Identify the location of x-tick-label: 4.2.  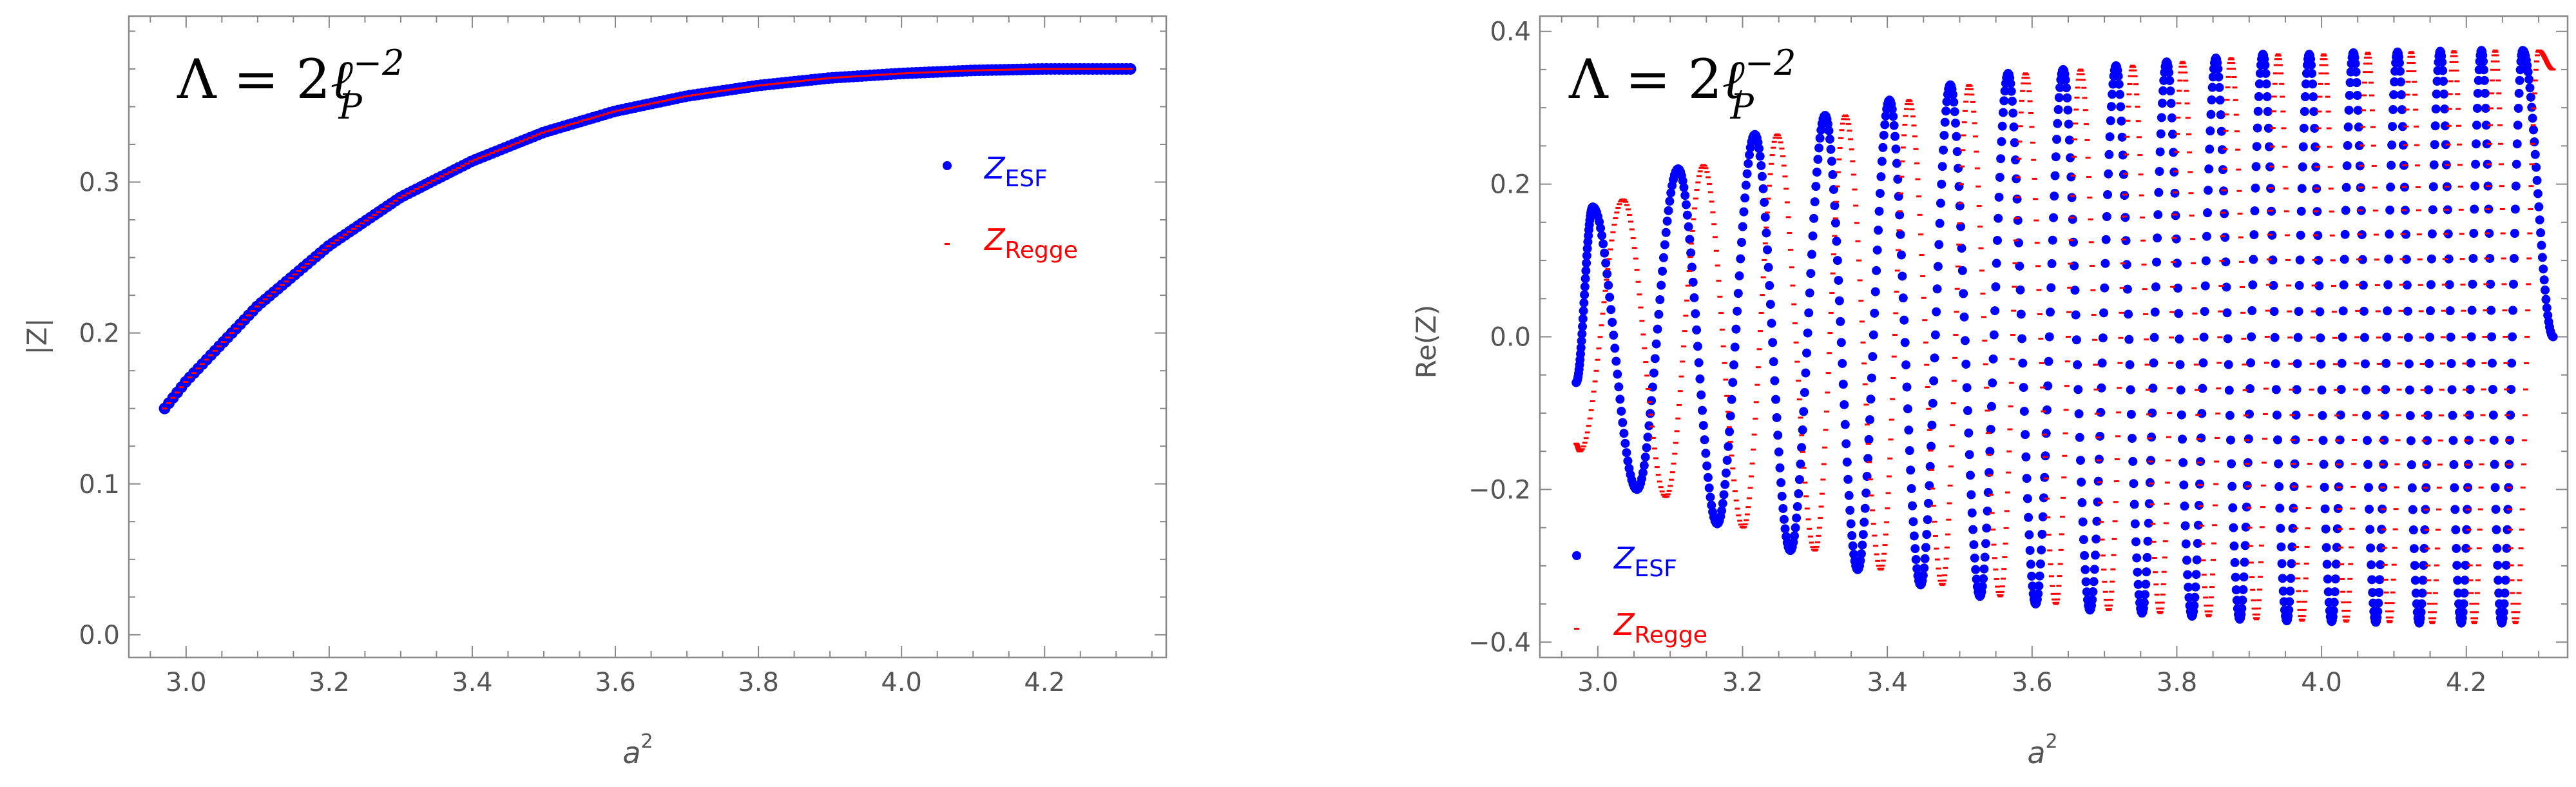
(1044, 682).